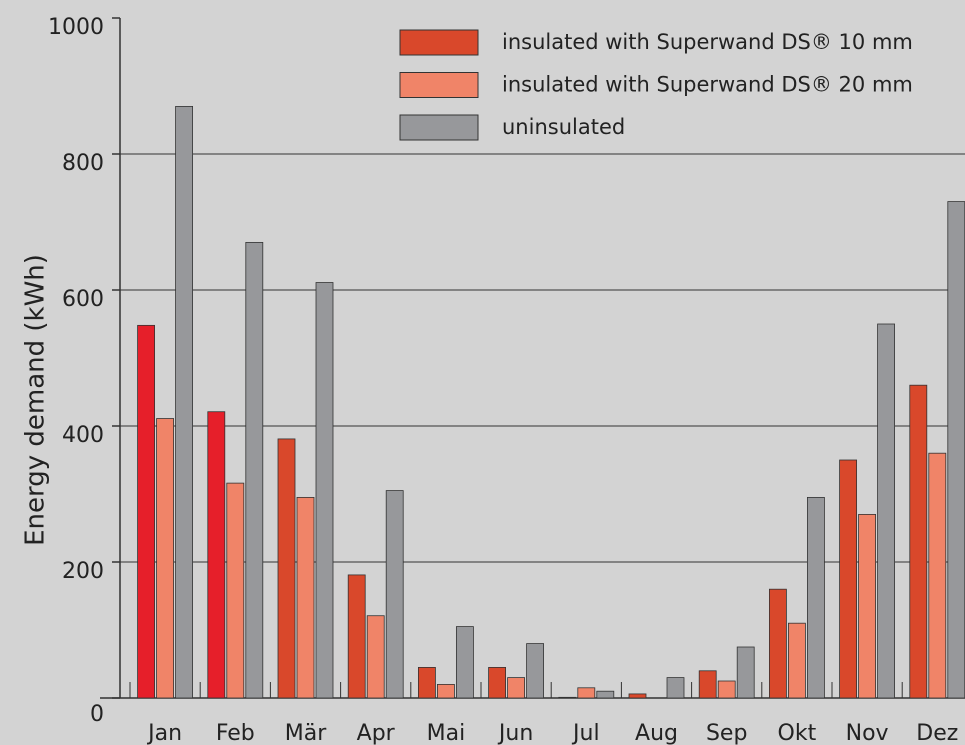  Describe the element at coordinates (585, 733) in the screenshot. I see `x-tick-label: Jul` at that location.